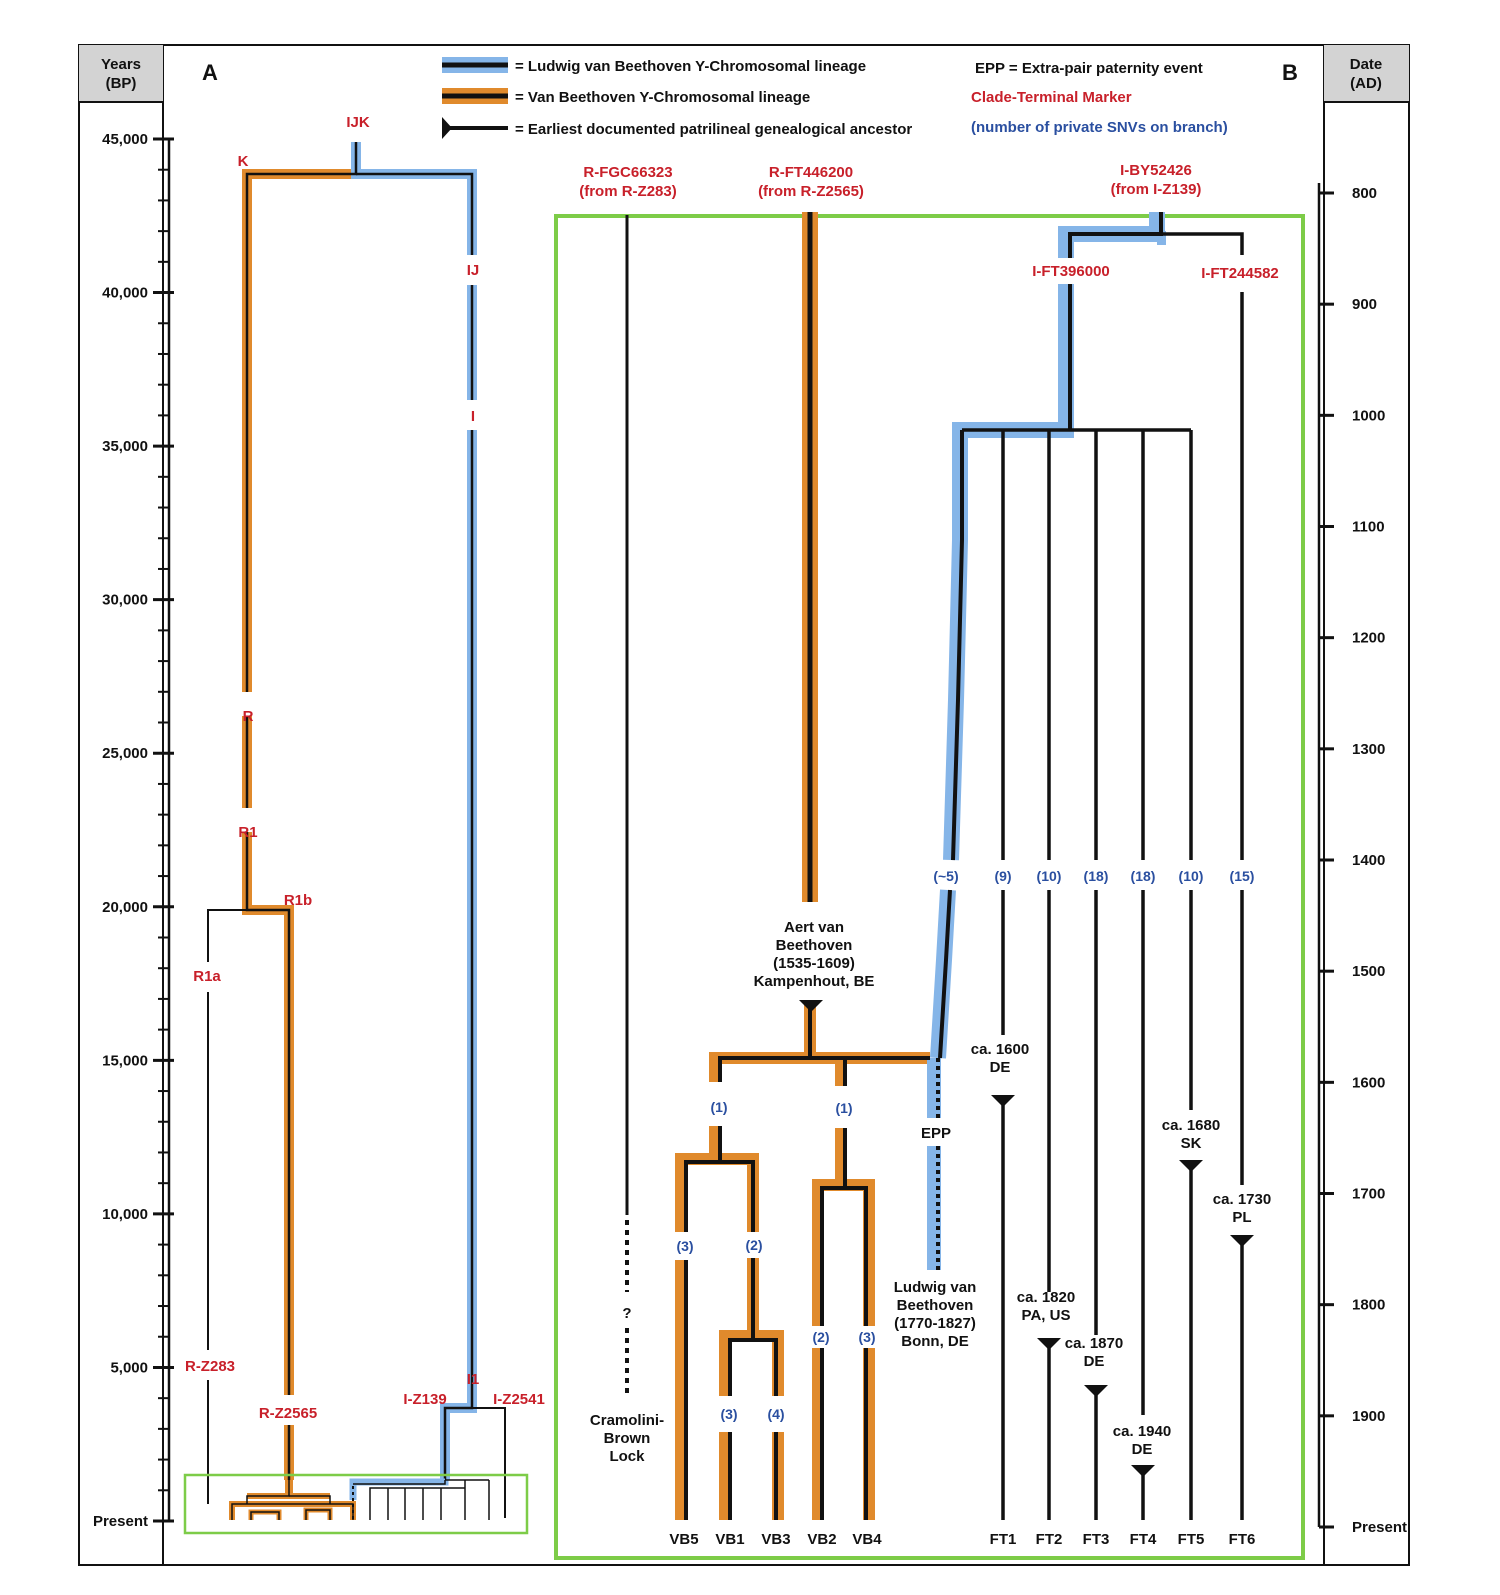  Describe the element at coordinates (1051, 97) in the screenshot. I see `legend-clade-marker: Clade-Terminal Marker` at that location.